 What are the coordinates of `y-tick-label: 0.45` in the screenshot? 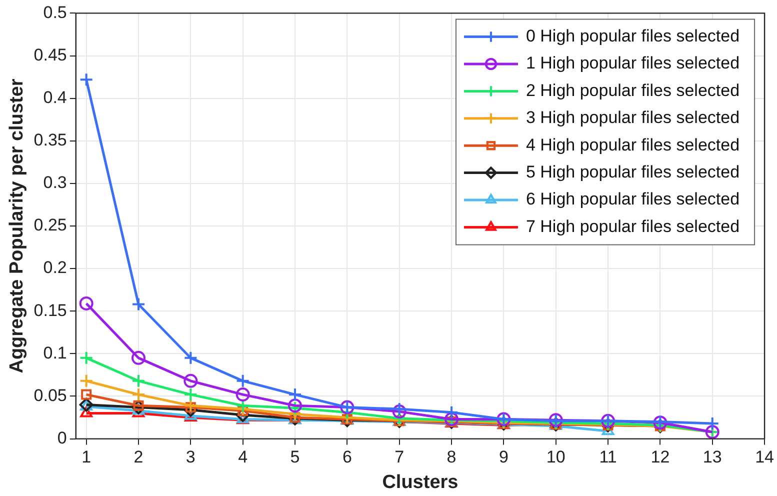 It's located at (50, 54).